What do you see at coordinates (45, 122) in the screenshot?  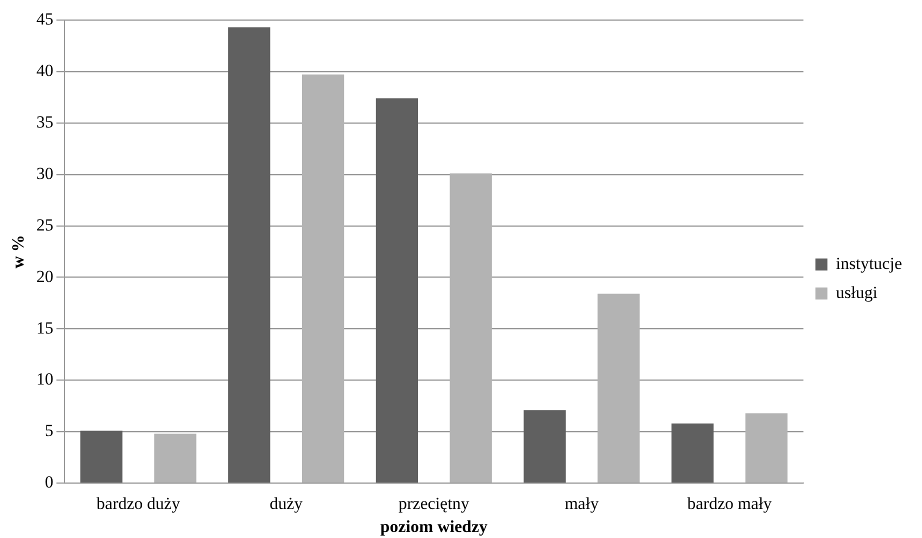 I see `y-tick-label: 35` at bounding box center [45, 122].